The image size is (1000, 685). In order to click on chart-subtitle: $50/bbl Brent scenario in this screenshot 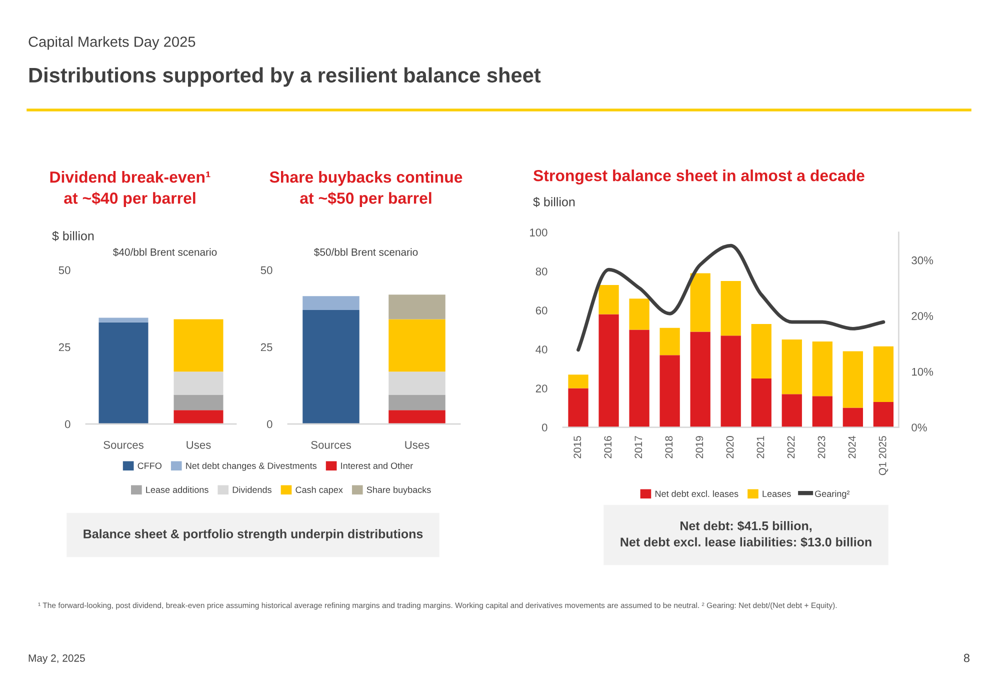, I will do `click(366, 252)`.